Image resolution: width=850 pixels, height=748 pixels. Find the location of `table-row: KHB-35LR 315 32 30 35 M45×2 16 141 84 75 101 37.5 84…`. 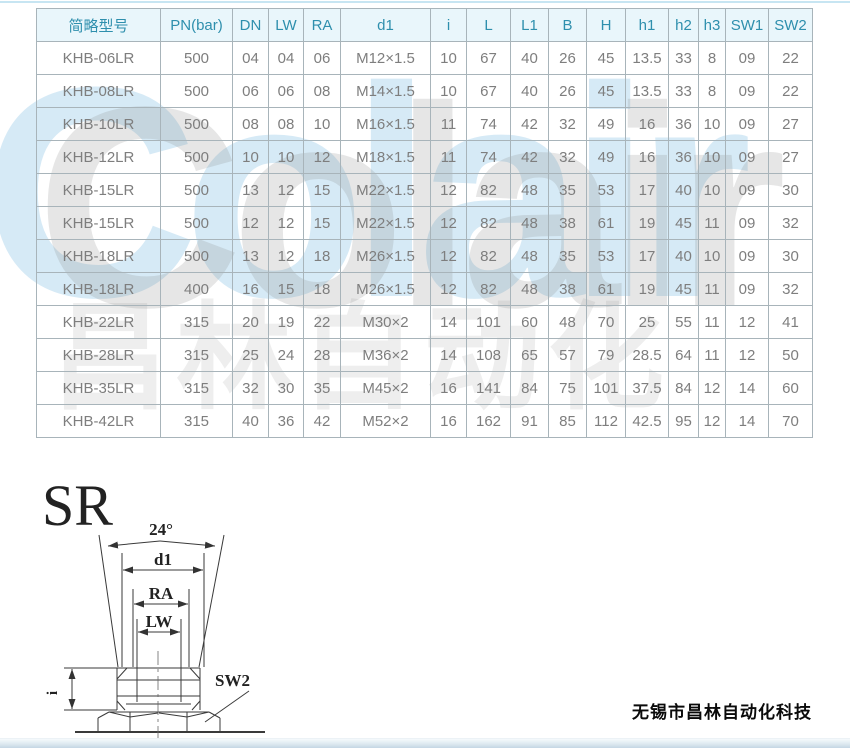

table-row: KHB-35LR 315 32 30 35 M45×2 16 141 84 75 101 37.5 84… is located at coordinates (424, 388).